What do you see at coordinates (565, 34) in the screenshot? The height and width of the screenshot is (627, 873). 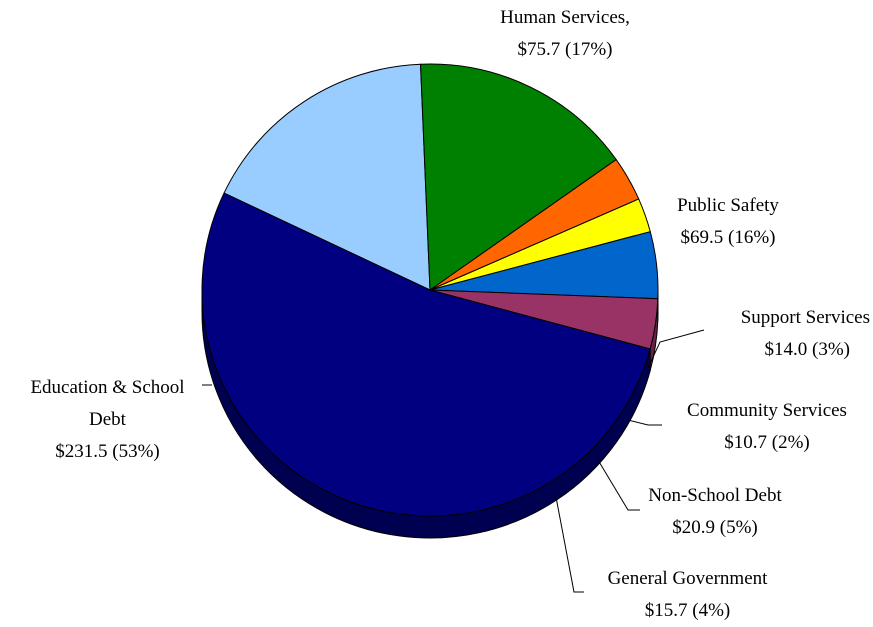 I see `label-human-services: Human Services, $75.7 (17%)` at bounding box center [565, 34].